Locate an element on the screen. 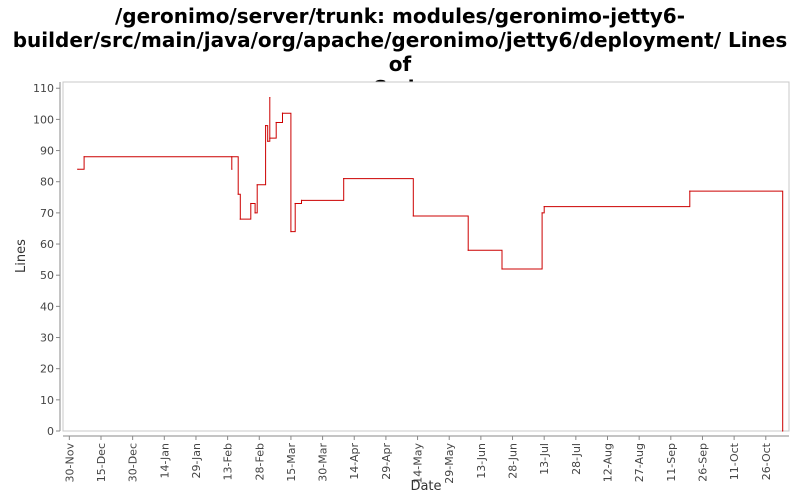 The height and width of the screenshot is (500, 800). x-tick-label: 28-Feb is located at coordinates (259, 461).